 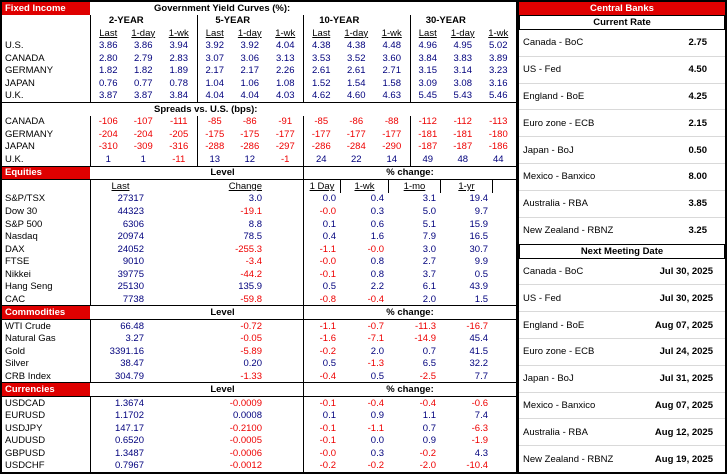 I want to click on equity-last: 6306, so click(x=120, y=224).